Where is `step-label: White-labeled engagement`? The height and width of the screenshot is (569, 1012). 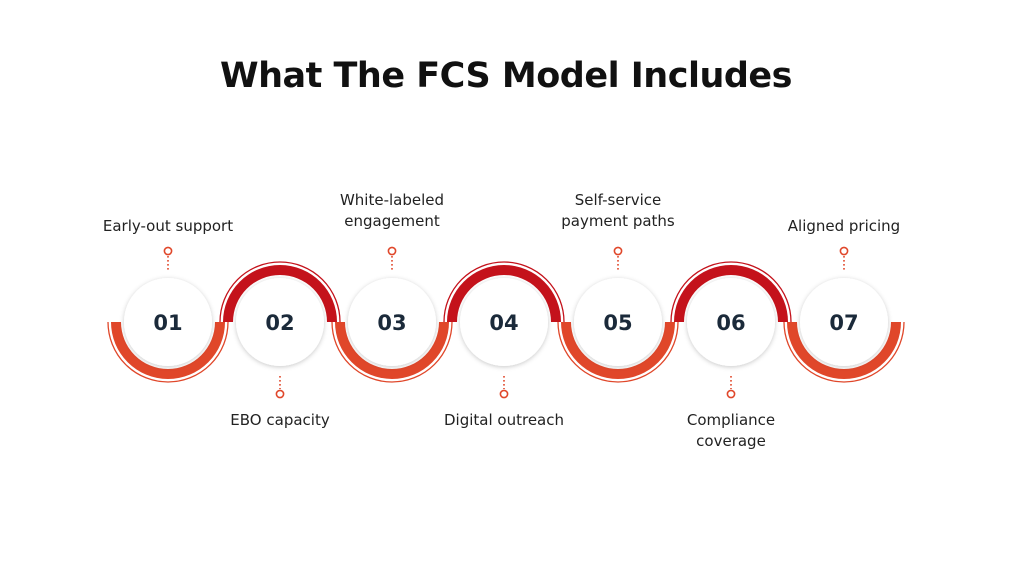 step-label: White-labeled engagement is located at coordinates (392, 210).